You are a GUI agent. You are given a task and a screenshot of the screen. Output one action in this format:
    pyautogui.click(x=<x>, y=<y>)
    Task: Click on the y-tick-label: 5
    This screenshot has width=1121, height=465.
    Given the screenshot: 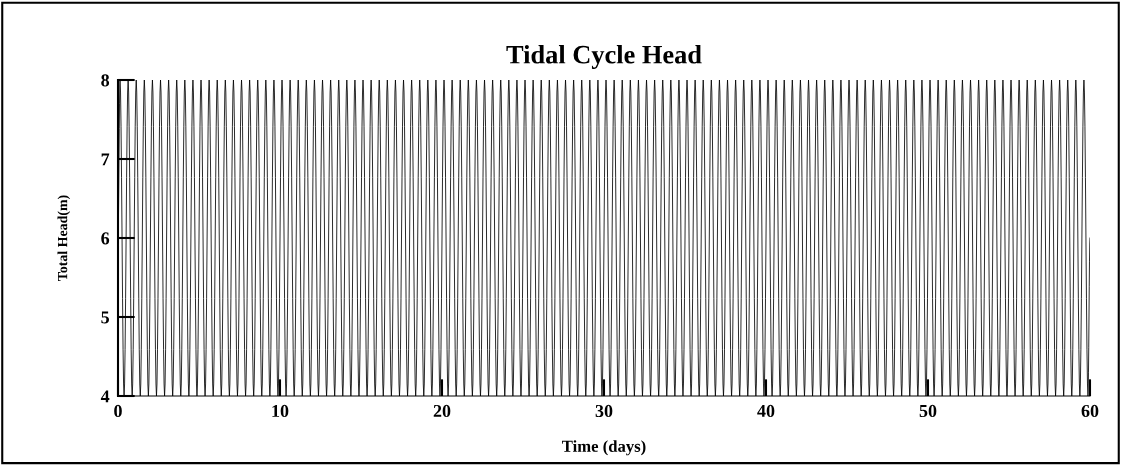 What is the action you would take?
    pyautogui.click(x=105, y=317)
    